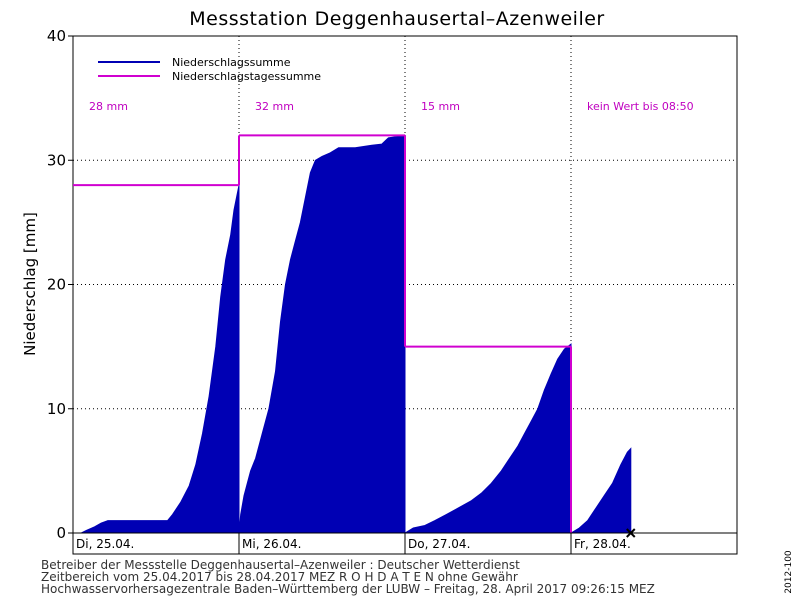 This screenshot has width=800, height=600. What do you see at coordinates (246, 76) in the screenshot?
I see `legend-label-daily: Niederschlagstagessumme` at bounding box center [246, 76].